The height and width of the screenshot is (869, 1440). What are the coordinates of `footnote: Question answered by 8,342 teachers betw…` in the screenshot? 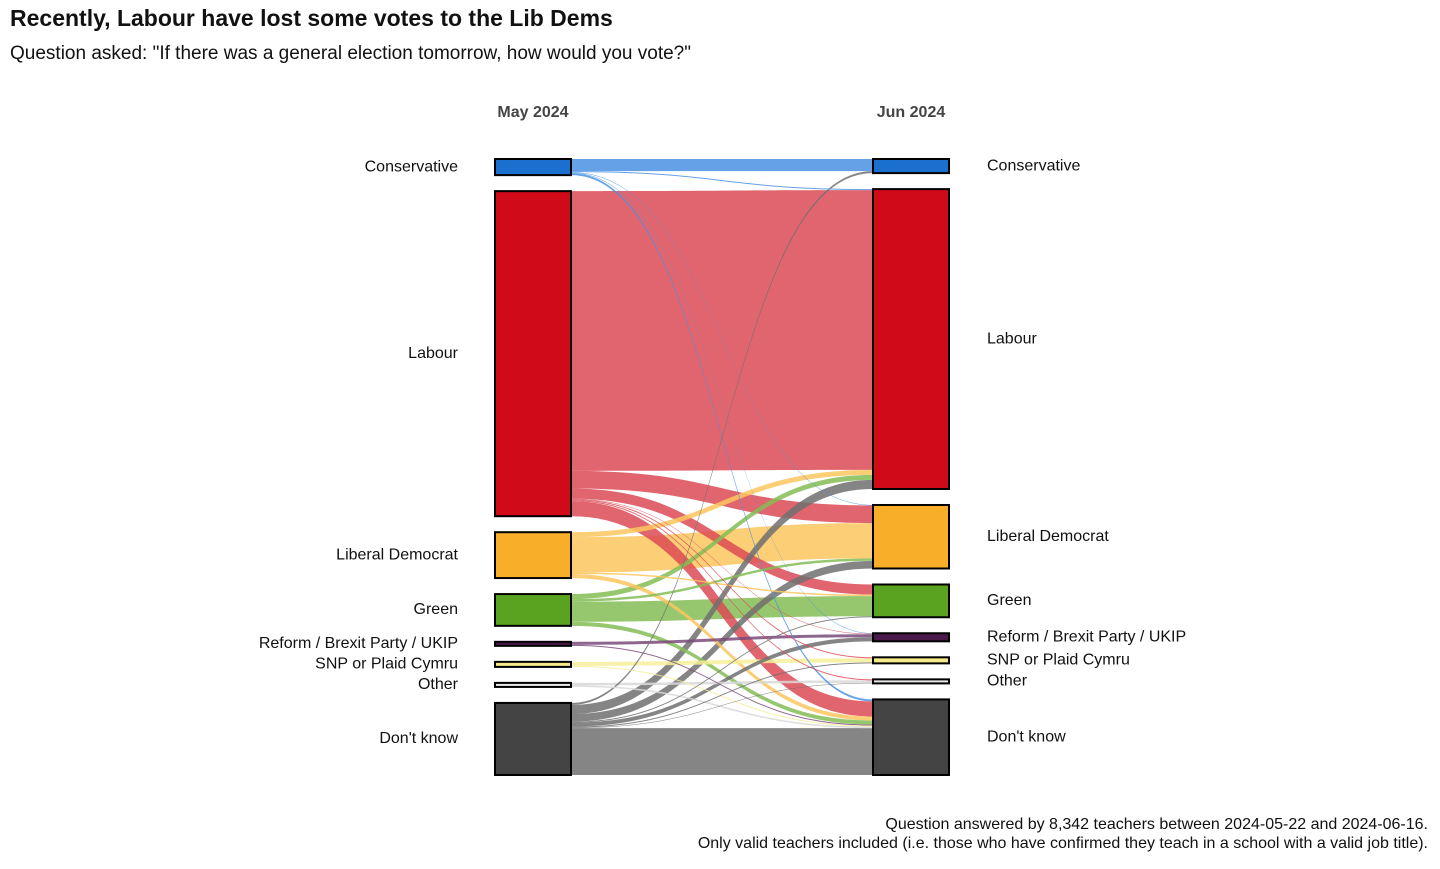 It's located at (1156, 824).